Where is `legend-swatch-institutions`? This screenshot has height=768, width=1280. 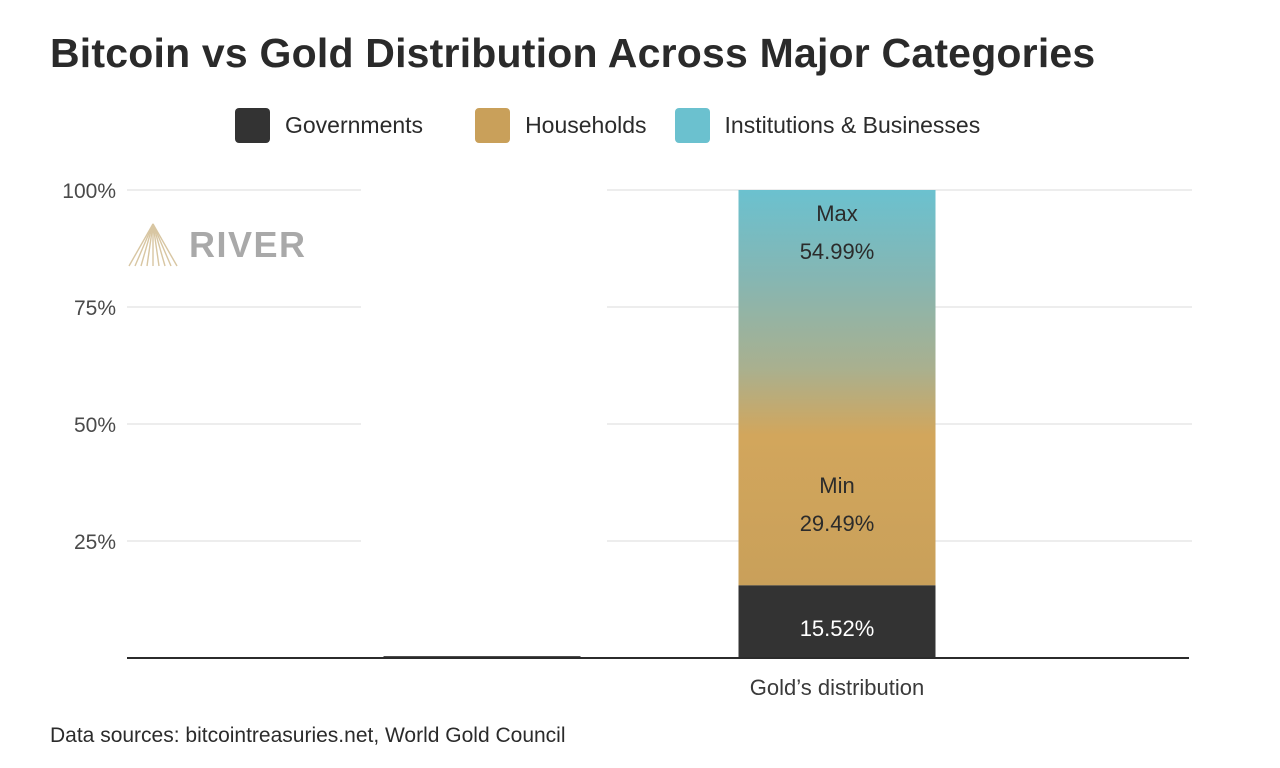 legend-swatch-institutions is located at coordinates (692, 125).